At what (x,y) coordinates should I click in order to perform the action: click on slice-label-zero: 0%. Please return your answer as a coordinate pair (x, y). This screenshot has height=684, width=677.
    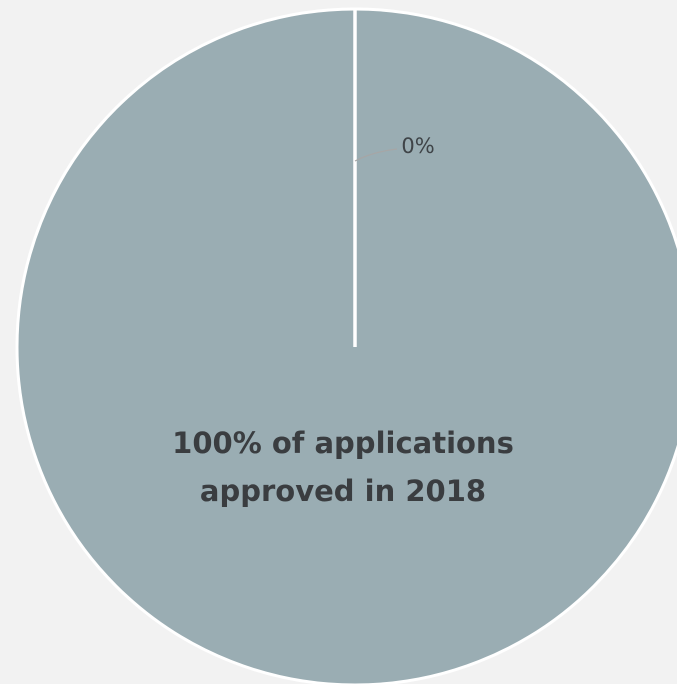
    Looking at the image, I should click on (417, 146).